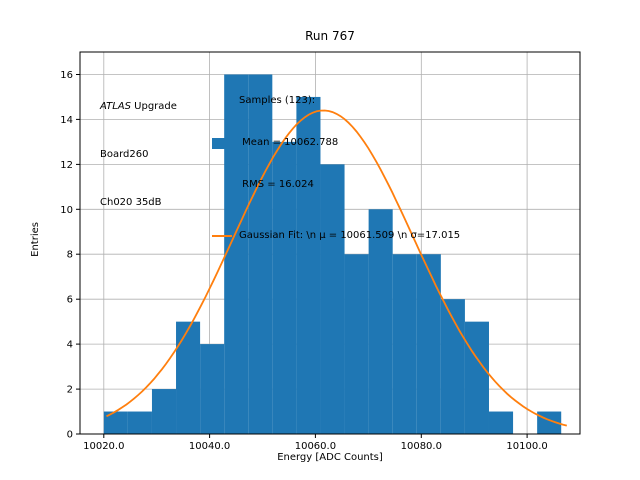 The width and height of the screenshot is (640, 480). Describe the element at coordinates (276, 184) in the screenshot. I see `legend-rms-label: RMS = 16.024` at that location.